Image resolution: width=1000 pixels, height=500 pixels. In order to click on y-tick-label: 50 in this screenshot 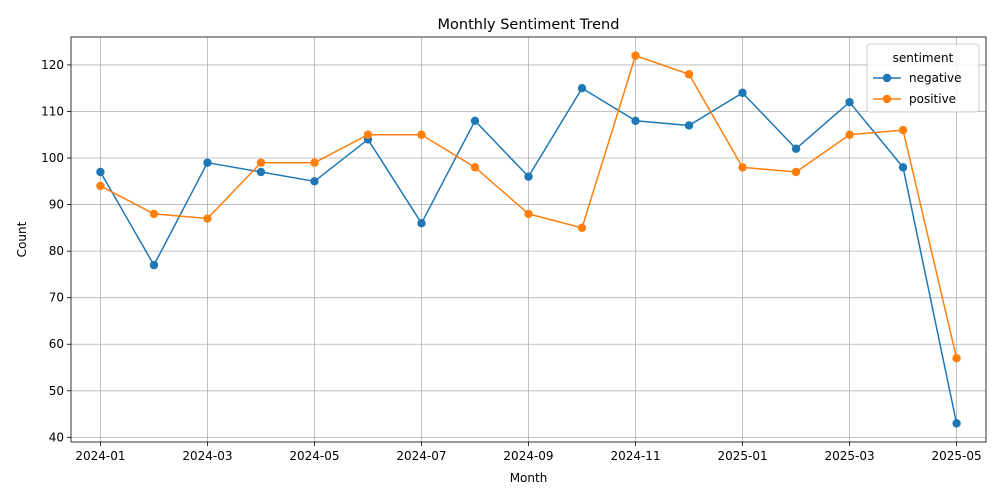, I will do `click(56, 391)`.